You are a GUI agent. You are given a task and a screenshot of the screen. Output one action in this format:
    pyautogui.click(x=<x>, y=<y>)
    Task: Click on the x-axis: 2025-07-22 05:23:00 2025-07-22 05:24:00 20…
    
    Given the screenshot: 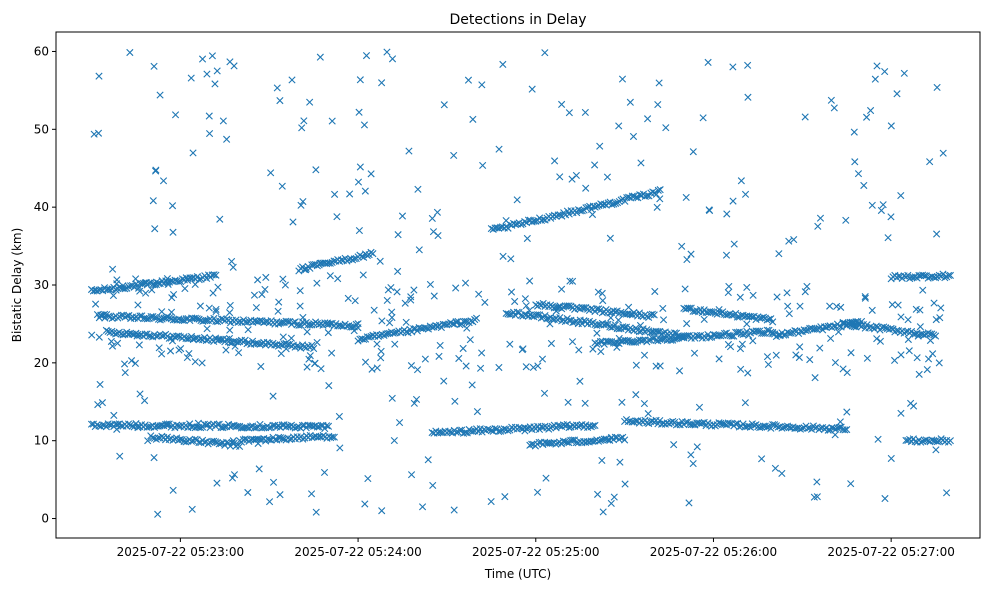 What is the action you would take?
    pyautogui.click(x=536, y=548)
    